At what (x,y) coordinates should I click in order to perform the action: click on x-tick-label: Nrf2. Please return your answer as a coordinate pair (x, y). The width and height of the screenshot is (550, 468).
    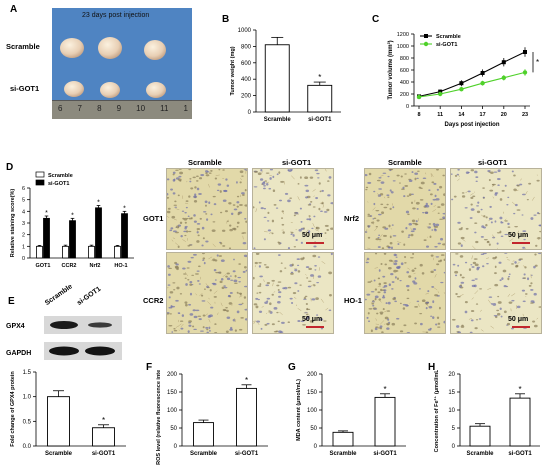
    Looking at the image, I should click on (94, 266).